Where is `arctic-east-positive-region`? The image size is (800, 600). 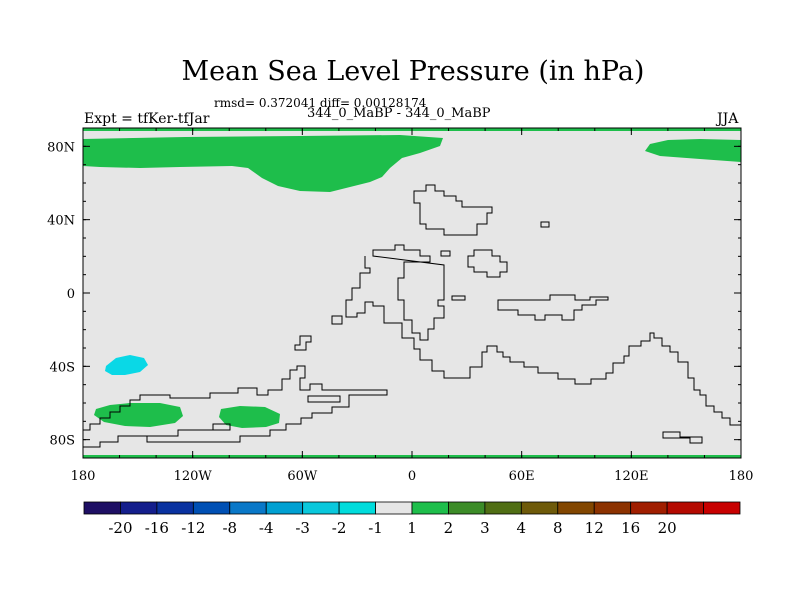
arctic-east-positive-region is located at coordinates (693, 150).